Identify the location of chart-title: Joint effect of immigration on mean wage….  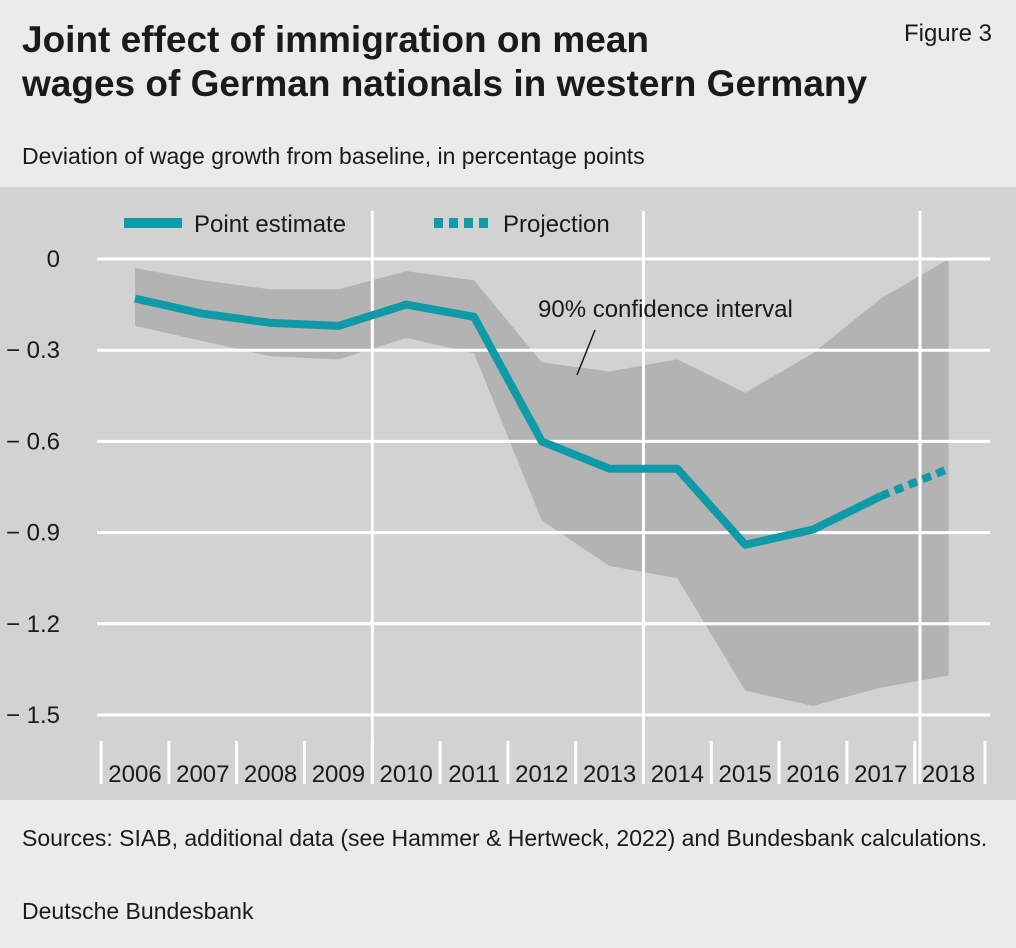
(445, 61).